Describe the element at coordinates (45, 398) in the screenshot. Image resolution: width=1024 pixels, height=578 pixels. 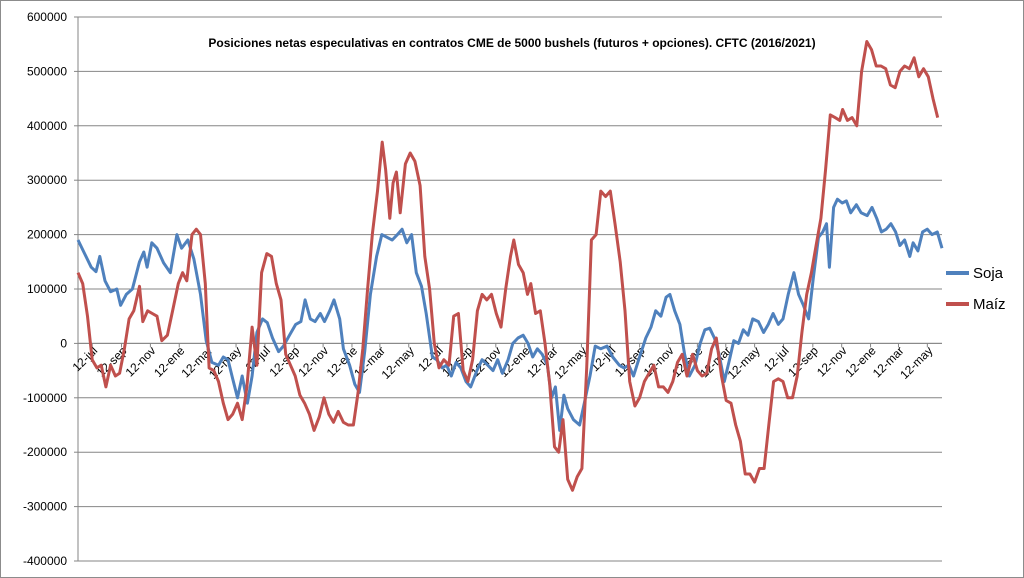
I see `y-tick-label: -100000` at that location.